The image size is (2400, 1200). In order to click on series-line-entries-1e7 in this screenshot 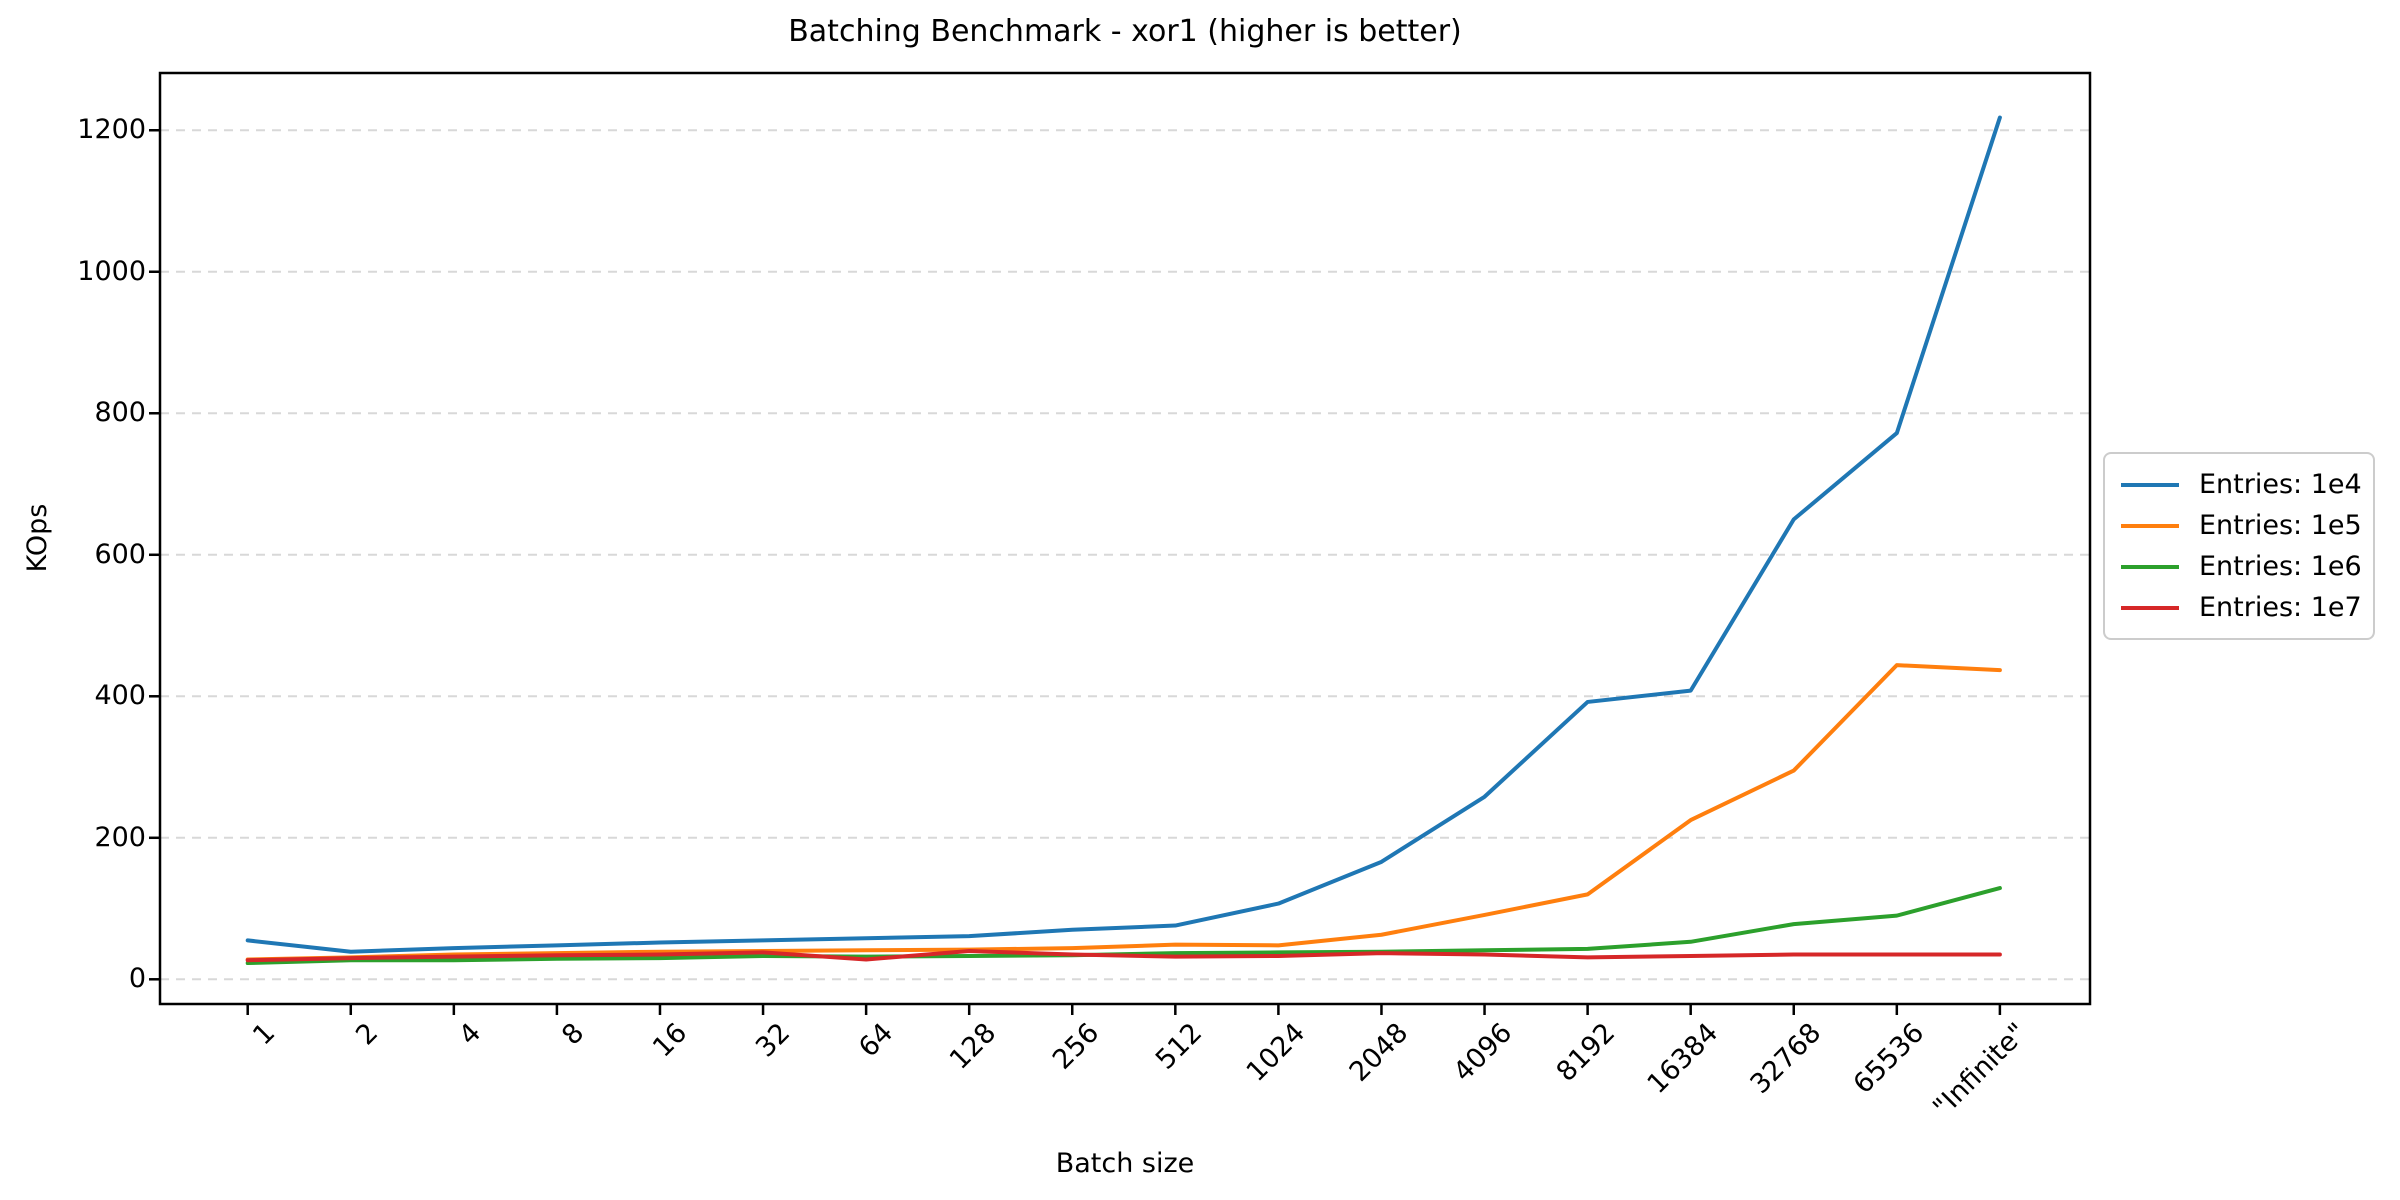, I will do `click(1123, 955)`.